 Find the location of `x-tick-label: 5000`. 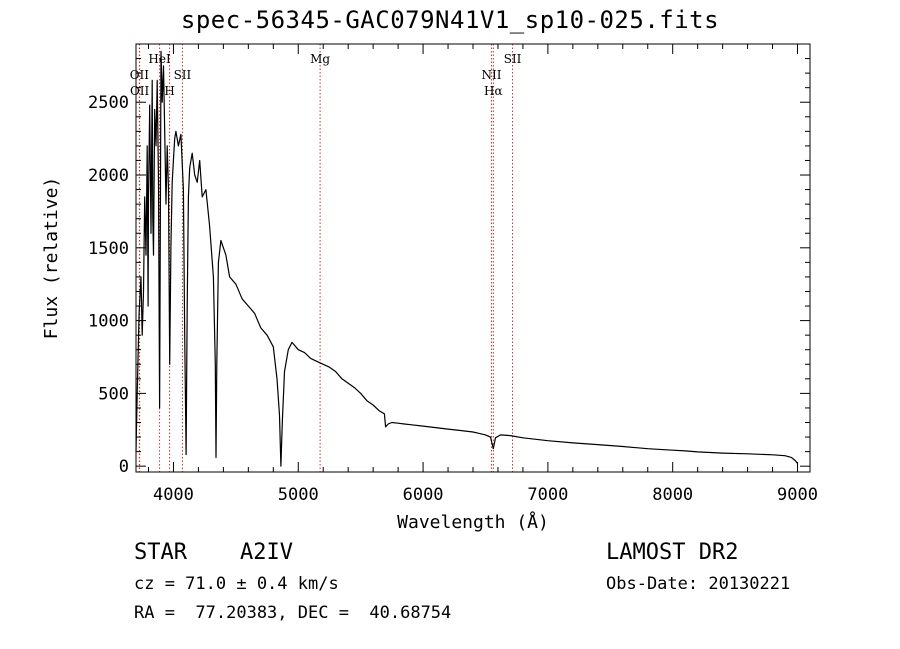

x-tick-label: 5000 is located at coordinates (298, 495).